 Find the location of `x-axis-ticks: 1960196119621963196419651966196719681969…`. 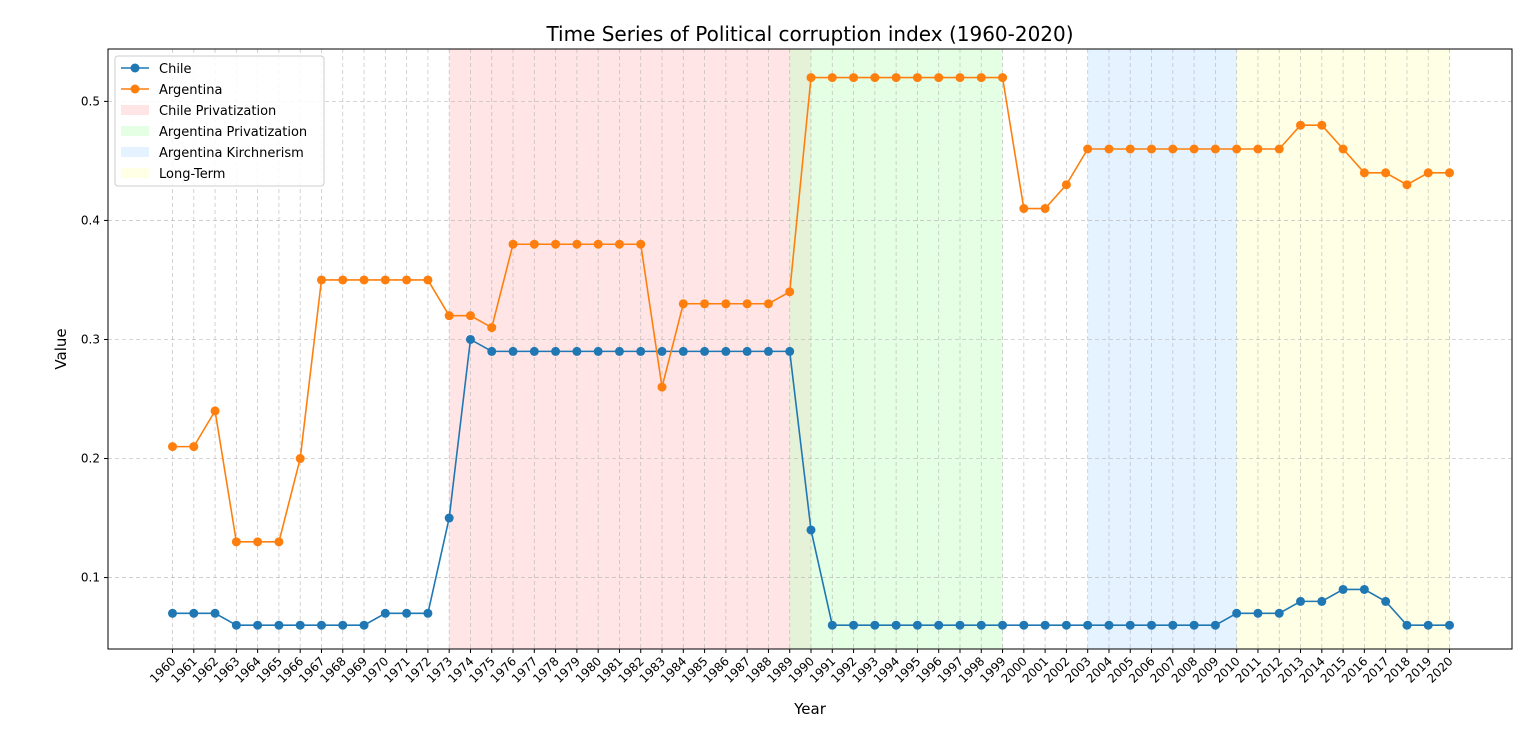

x-axis-ticks: 1960196119621963196419651966196719681969… is located at coordinates (801, 667).